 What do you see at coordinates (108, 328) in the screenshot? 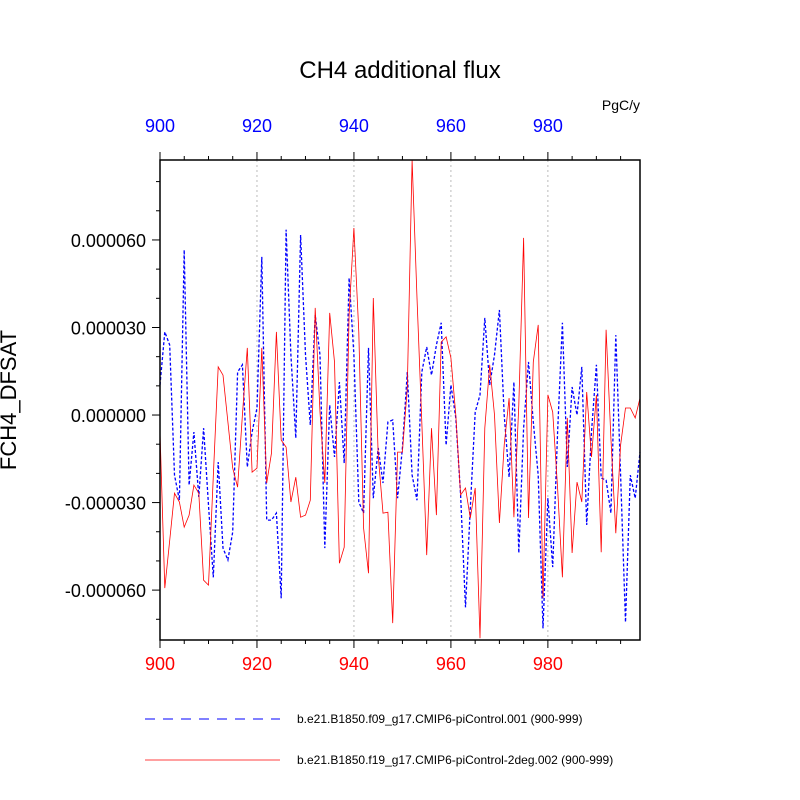
I see `y-tick-label: 0.000030` at bounding box center [108, 328].